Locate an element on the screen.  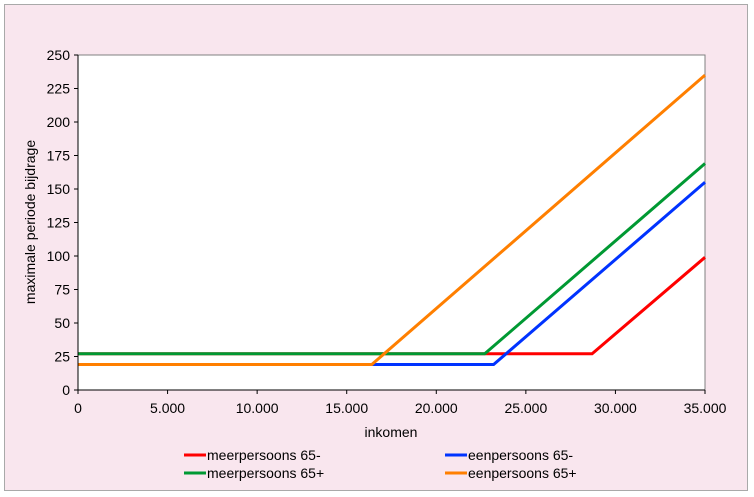
y-tick-label: 250 is located at coordinates (59, 55).